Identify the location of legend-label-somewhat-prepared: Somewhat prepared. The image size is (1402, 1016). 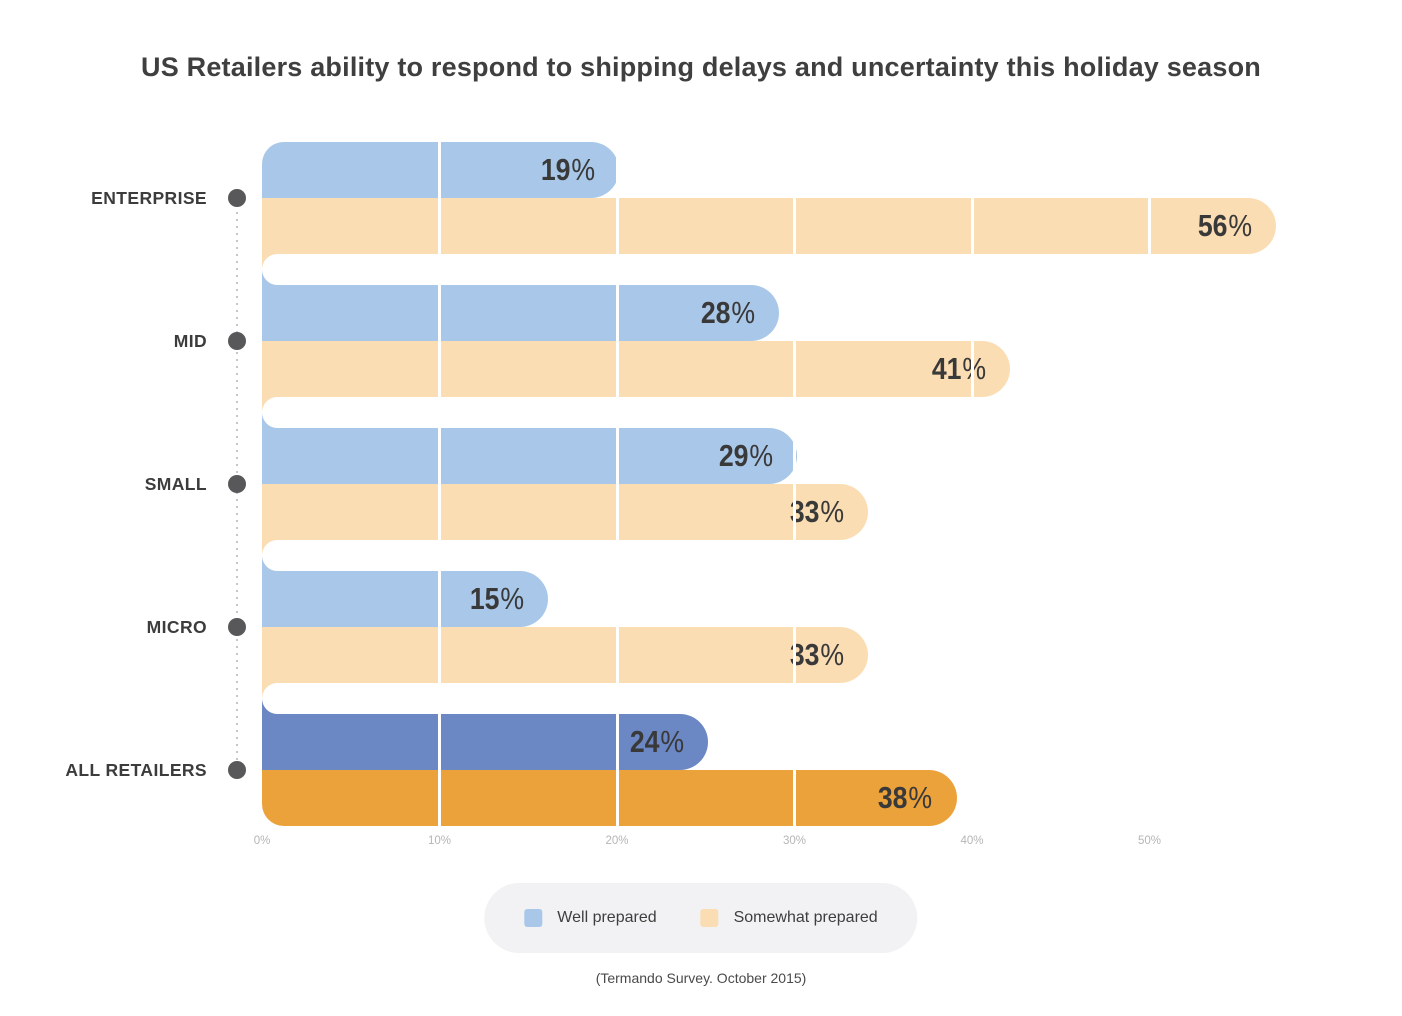
(805, 917).